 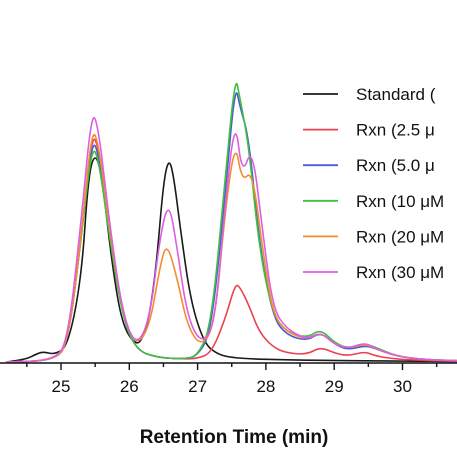 I want to click on x-tick-label: 25, so click(x=61, y=386).